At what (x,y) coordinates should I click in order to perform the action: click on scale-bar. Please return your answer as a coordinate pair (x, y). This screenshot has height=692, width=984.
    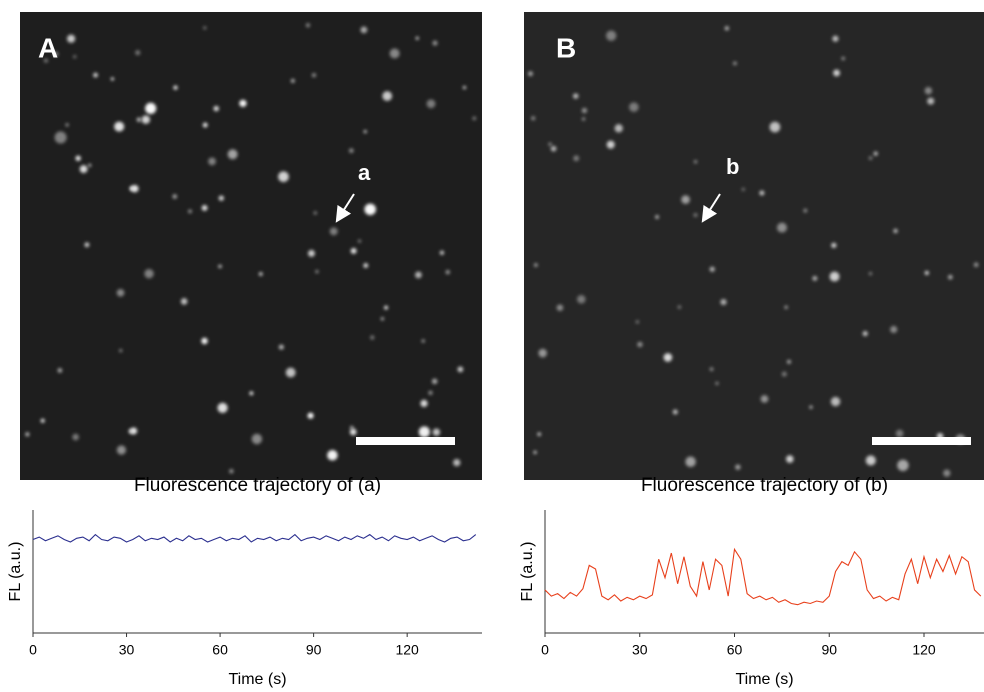
    Looking at the image, I should click on (405, 441).